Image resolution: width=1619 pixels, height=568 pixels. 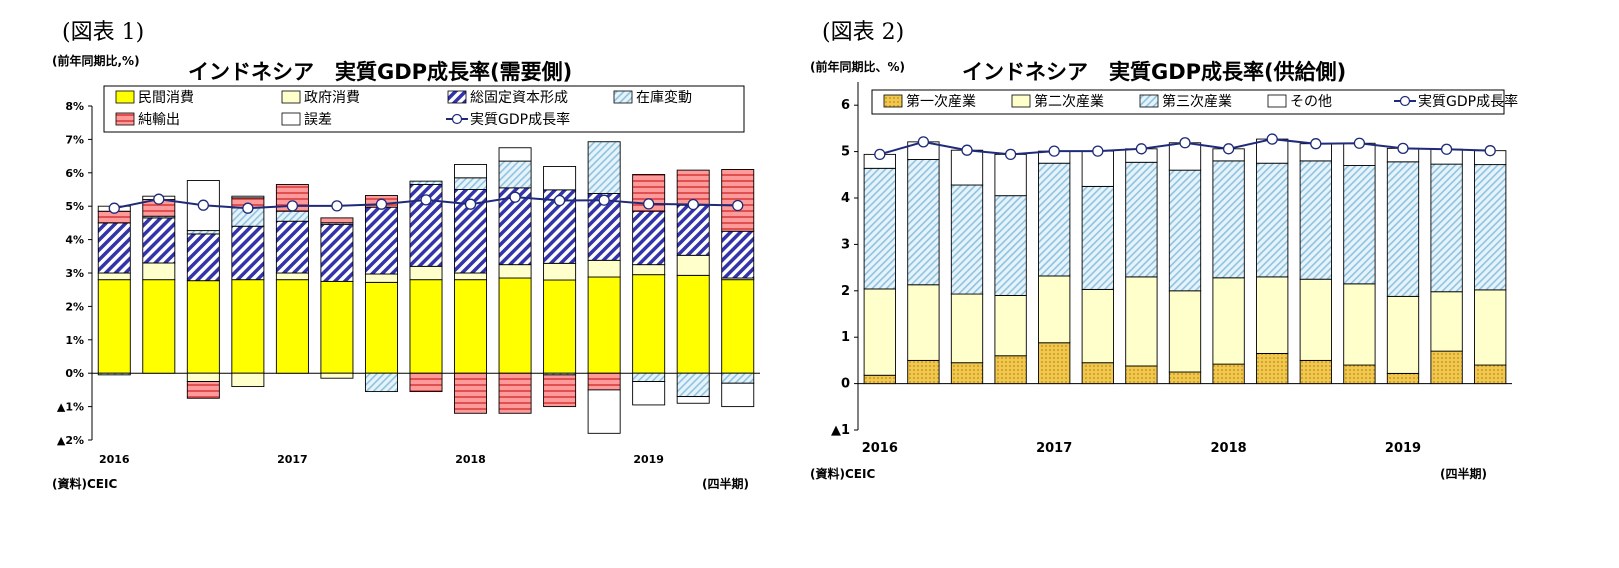 I want to click on chart1-title: インドネシア 実質GDP成長率(需要側), so click(x=380, y=72).